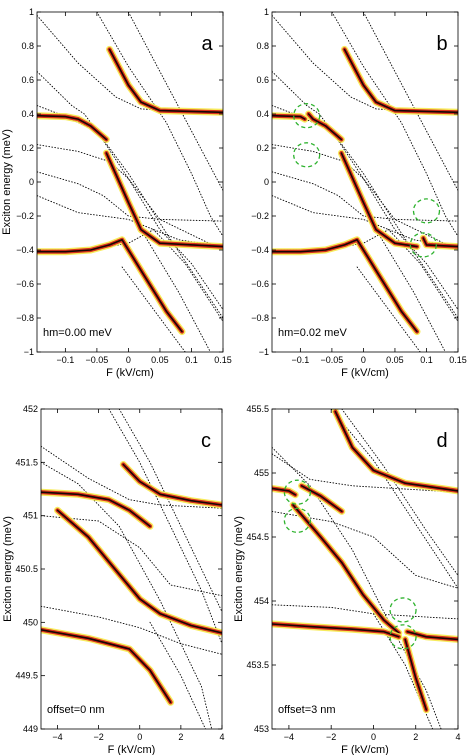 The image size is (469, 755). Describe the element at coordinates (206, 441) in the screenshot. I see `panel-label: c` at that location.